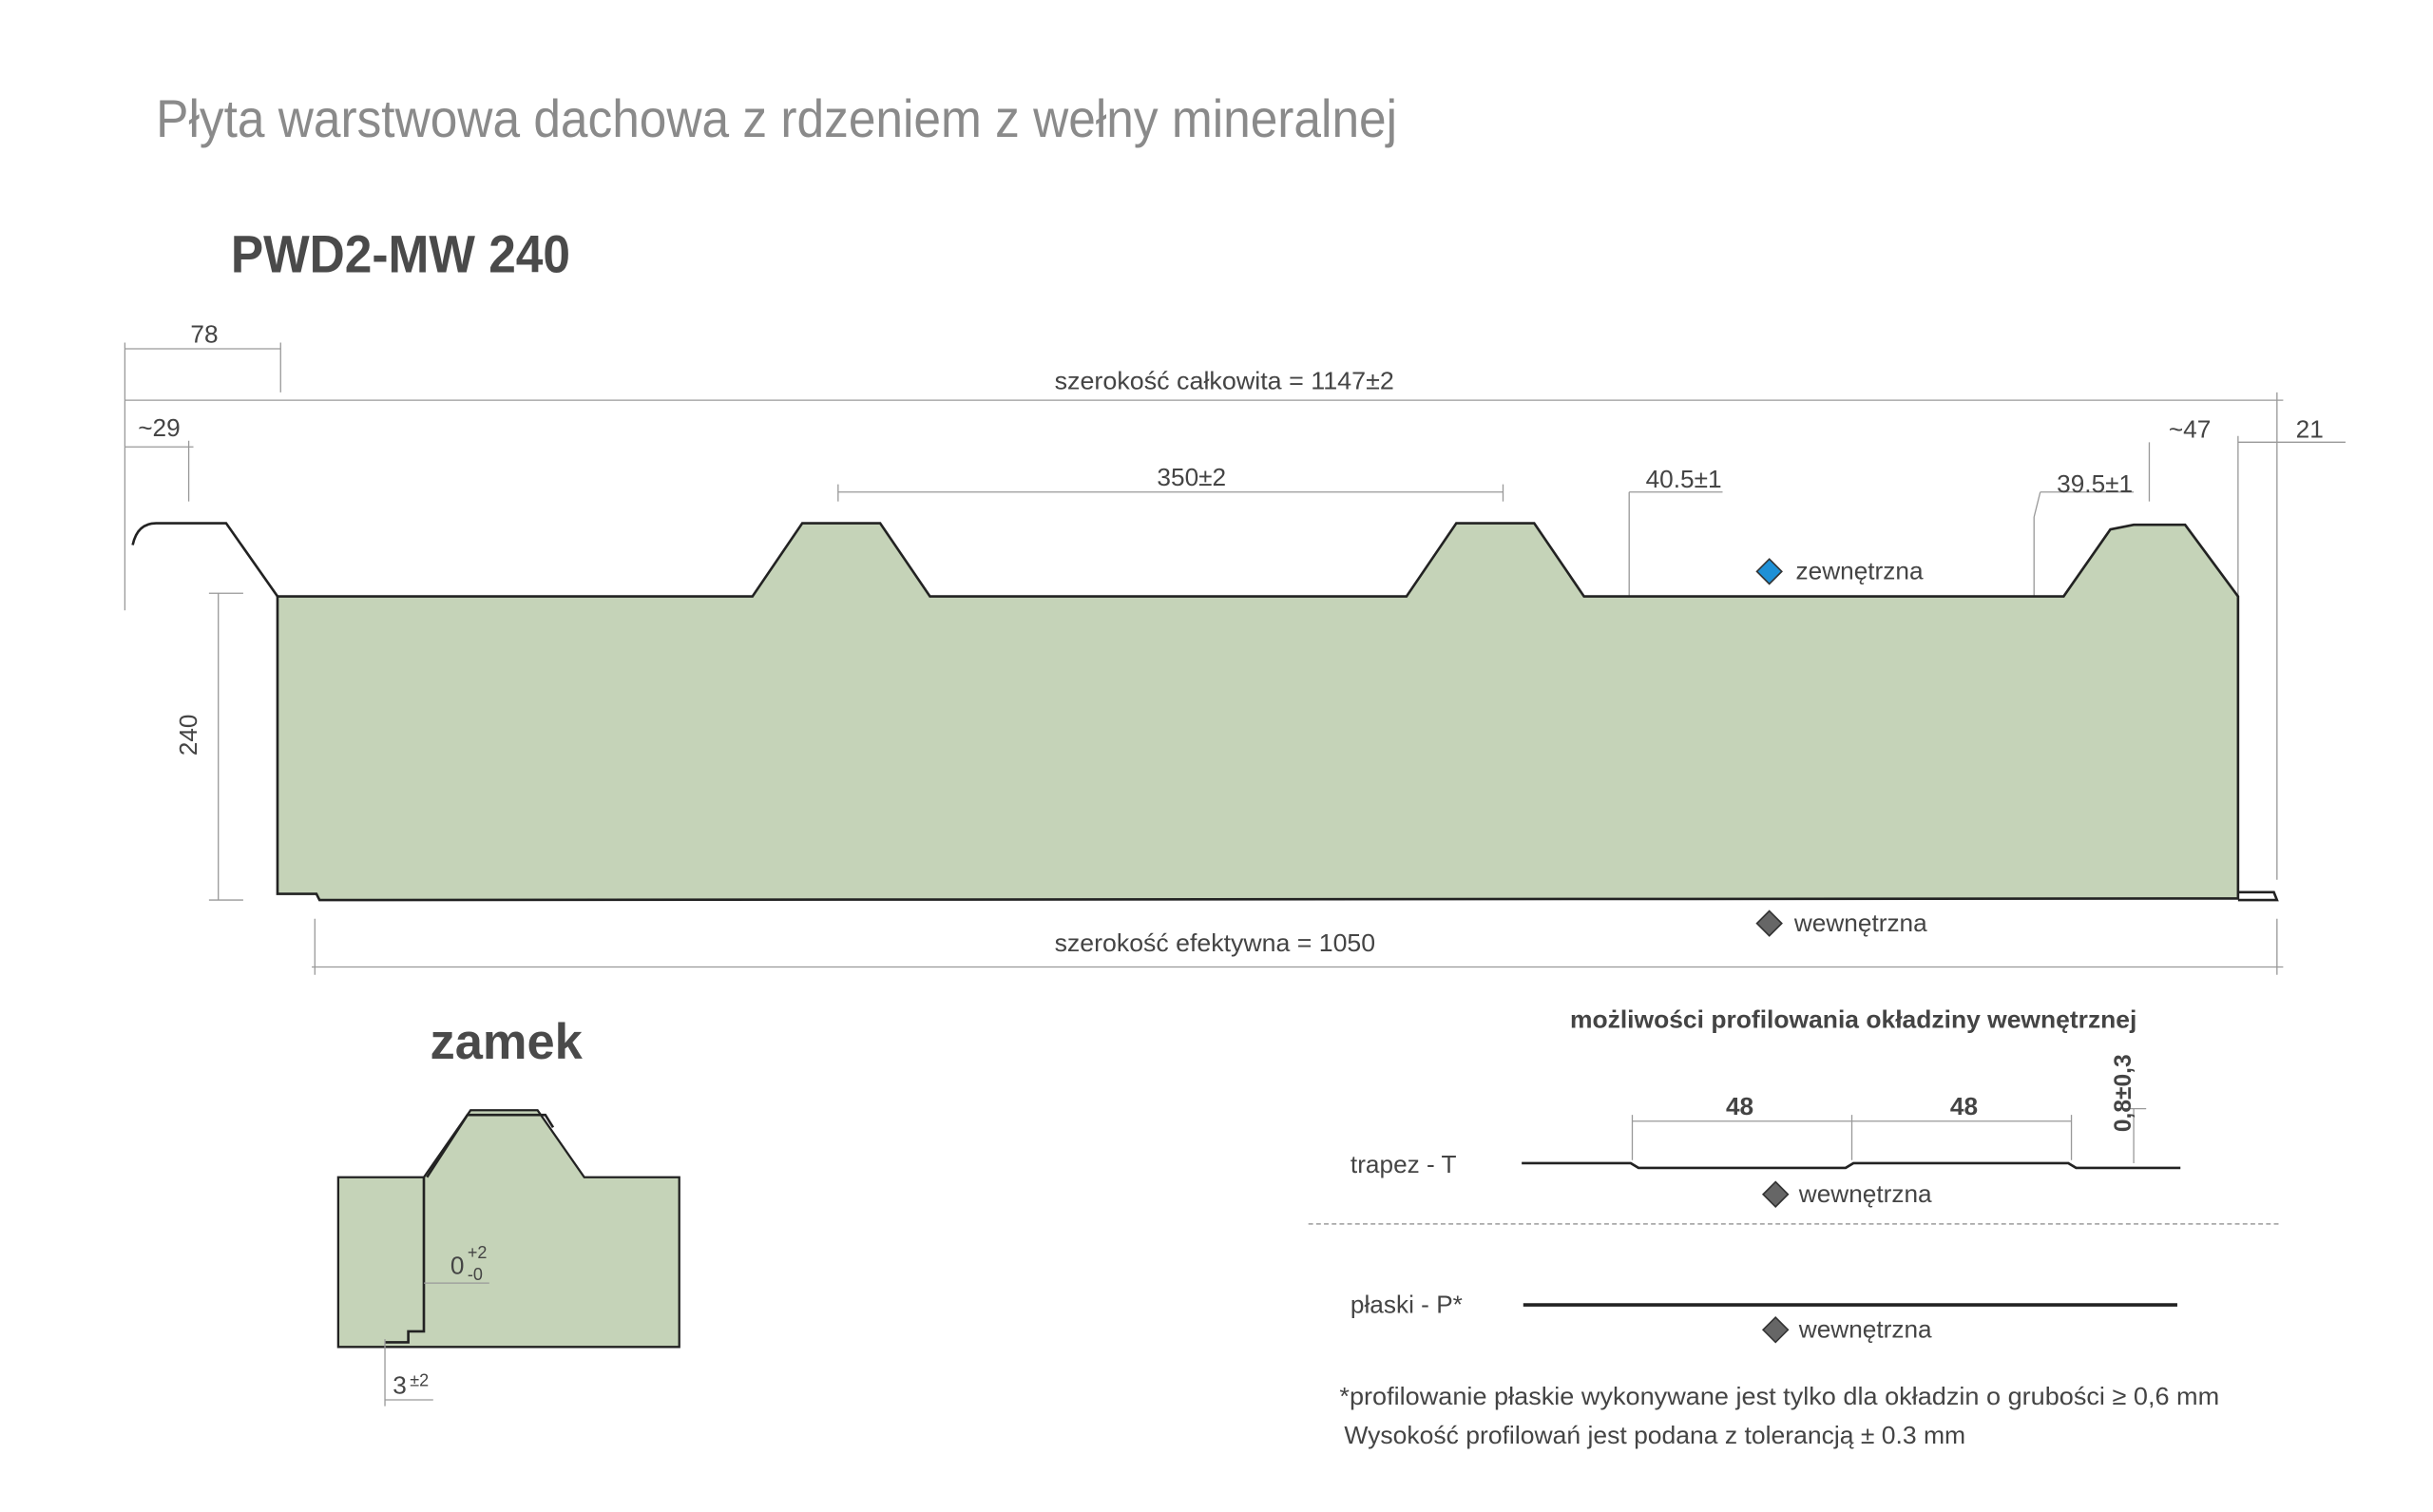 This screenshot has width=2433, height=1512. I want to click on dim-label: 350±2, so click(1191, 477).